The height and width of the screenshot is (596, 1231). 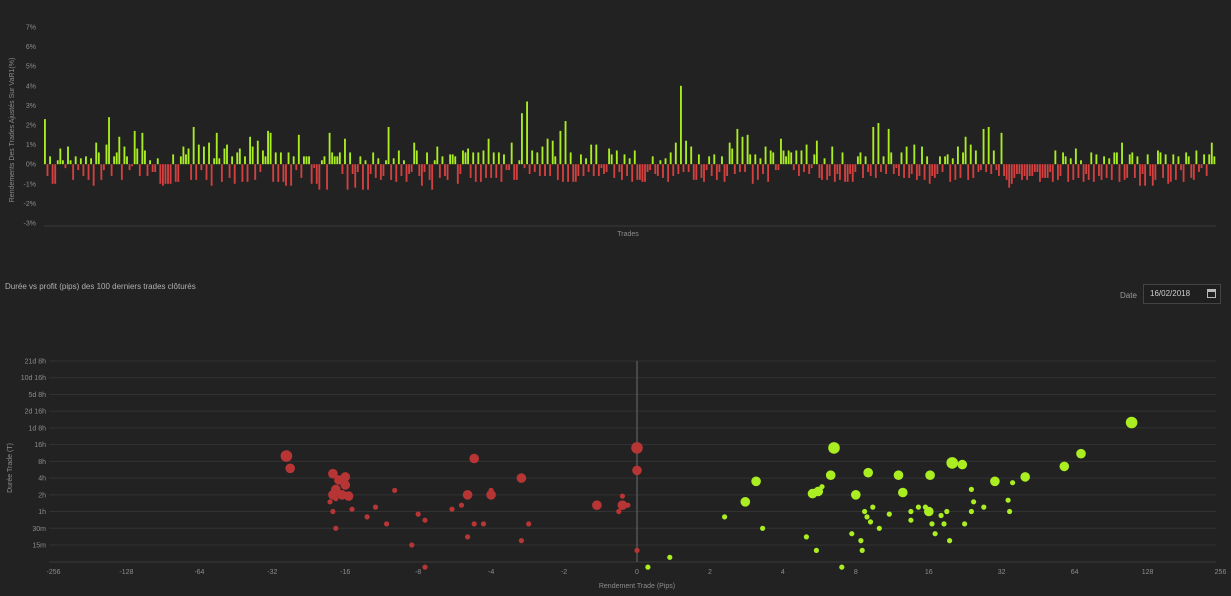 I want to click on date-field: 16/02/2018, so click(x=1182, y=294).